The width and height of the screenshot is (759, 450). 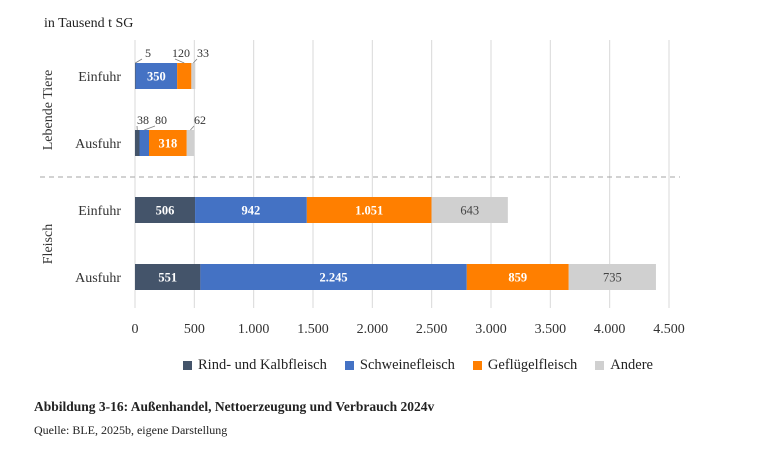 What do you see at coordinates (669, 329) in the screenshot?
I see `x-tick-label: 4.500` at bounding box center [669, 329].